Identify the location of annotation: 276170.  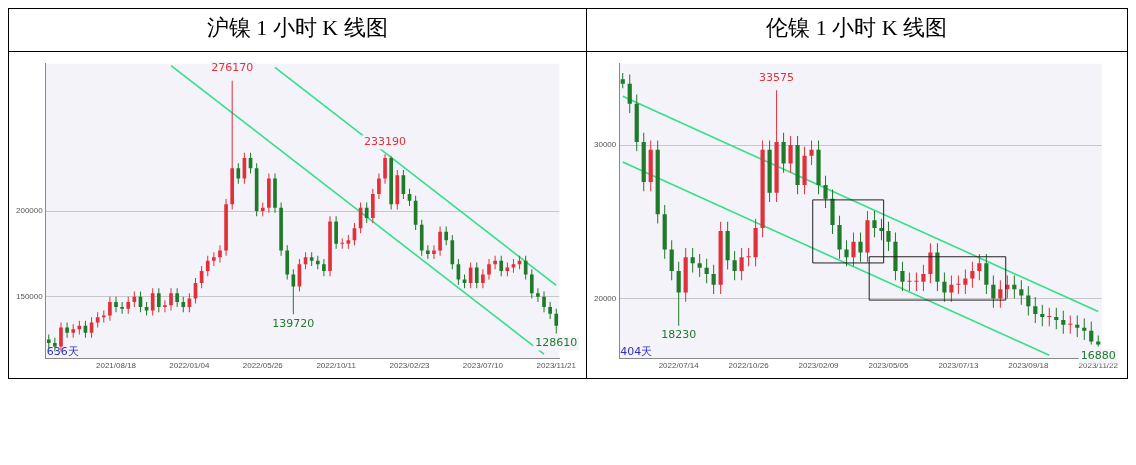
(232, 67).